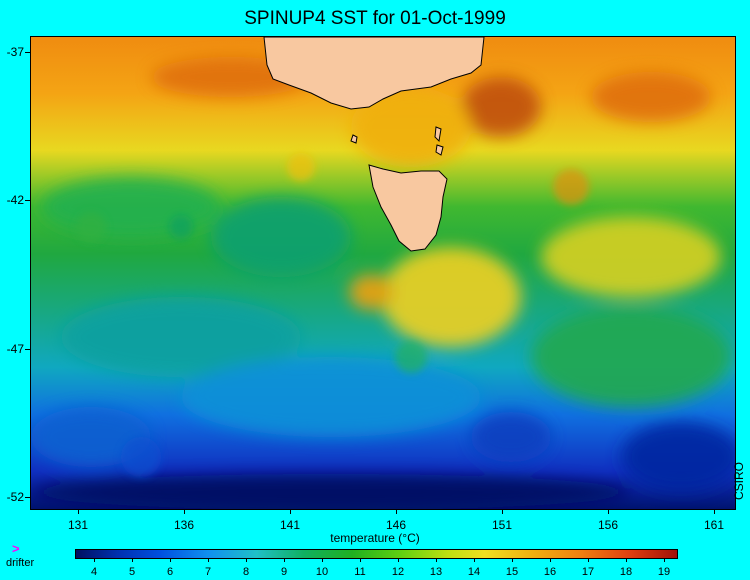 This screenshot has width=750, height=580. I want to click on colorbar-label: 17, so click(588, 572).